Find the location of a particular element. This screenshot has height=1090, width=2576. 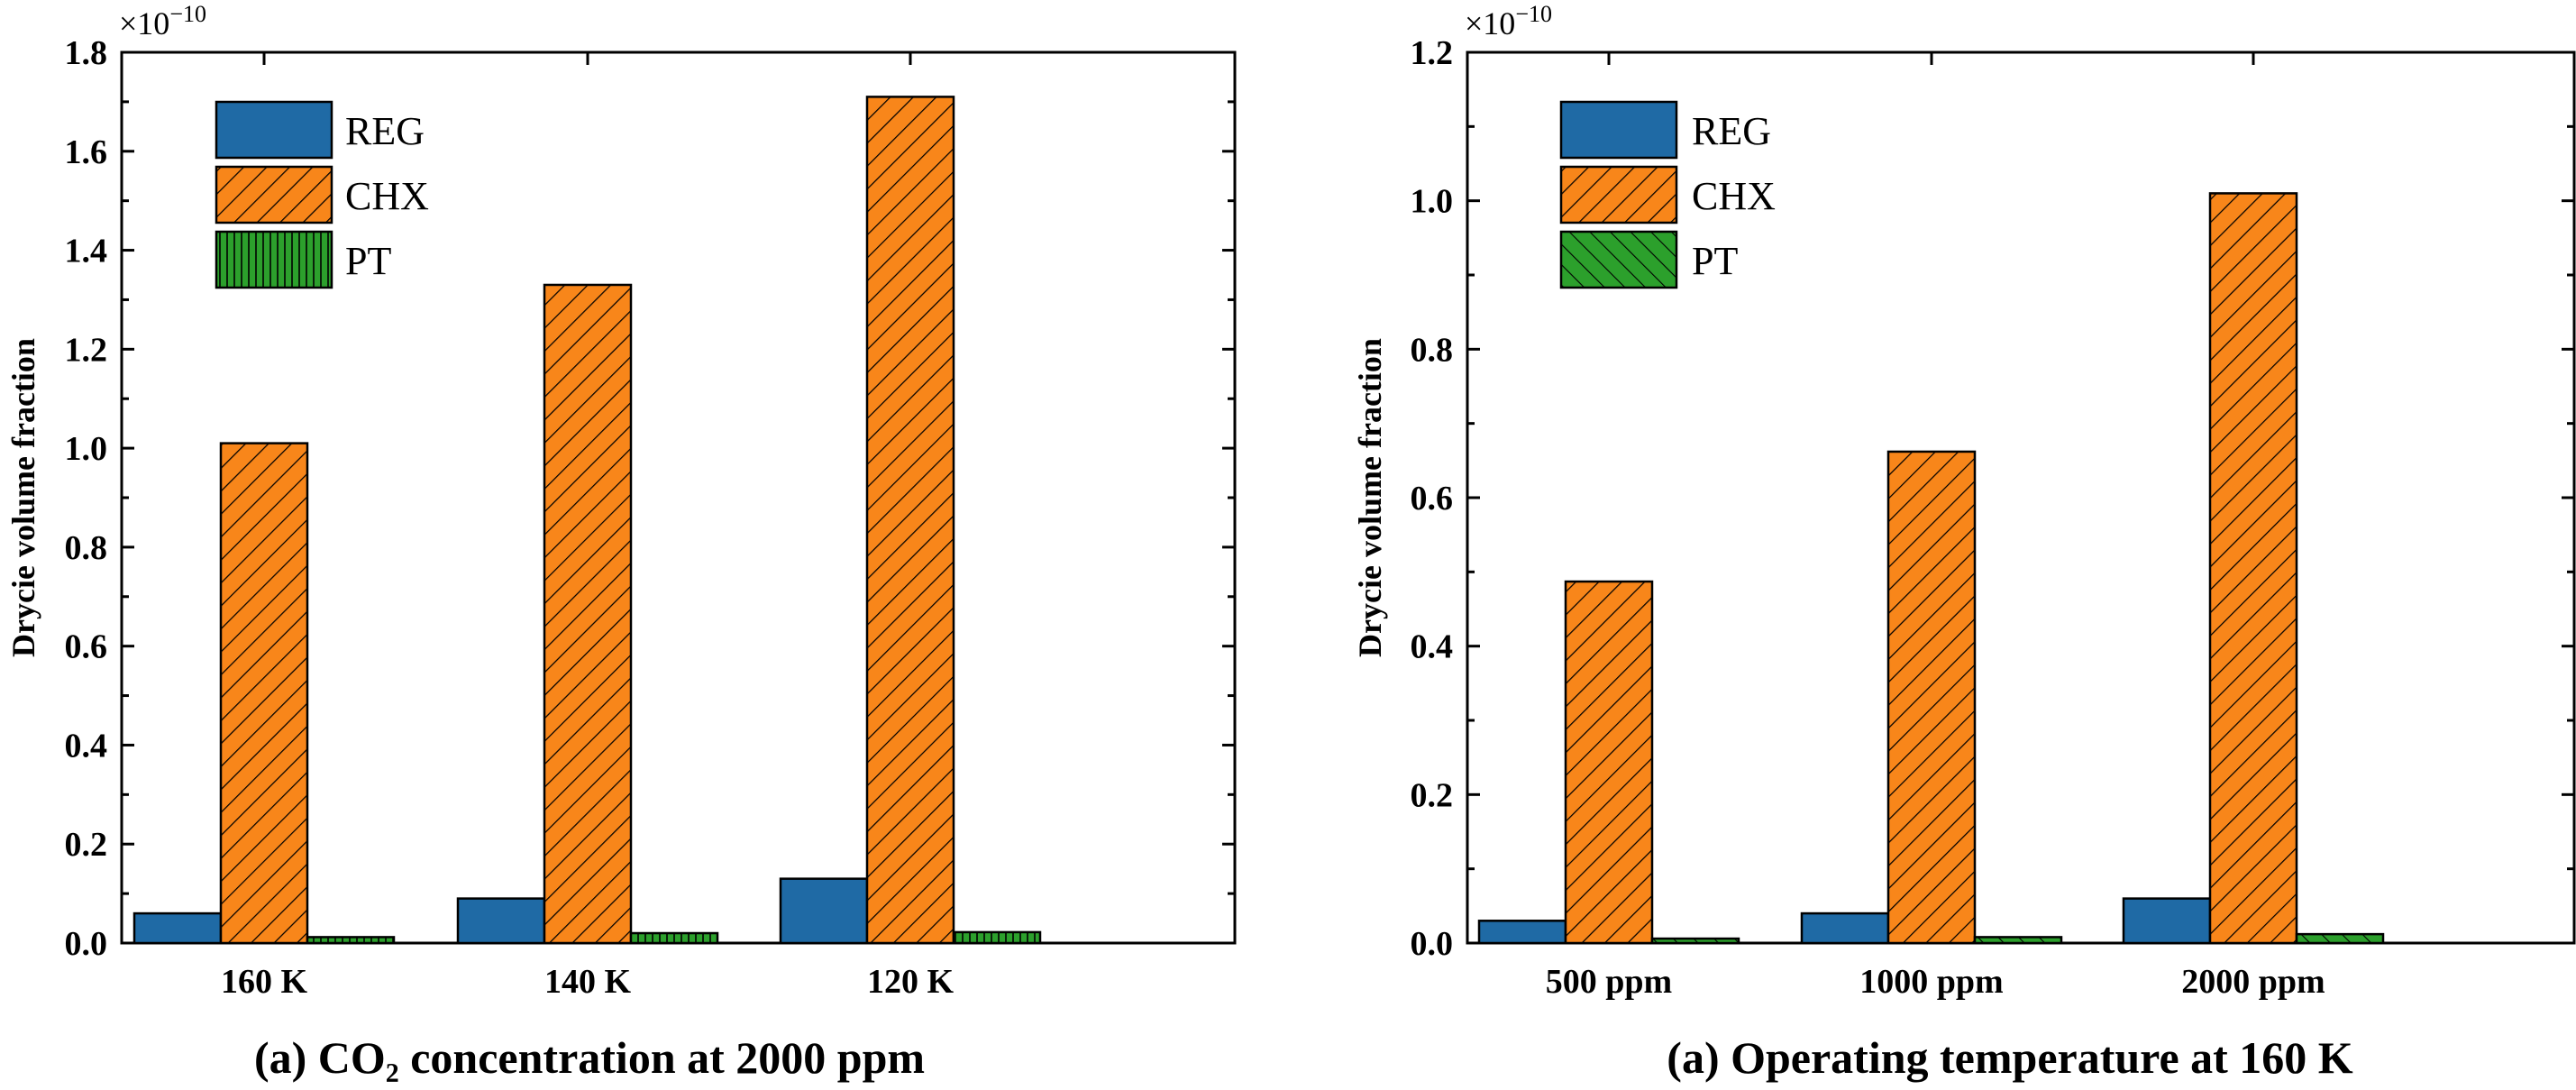

chart-caption: (a) CO₂ concentration at 2000 ppm is located at coordinates (589, 1057).